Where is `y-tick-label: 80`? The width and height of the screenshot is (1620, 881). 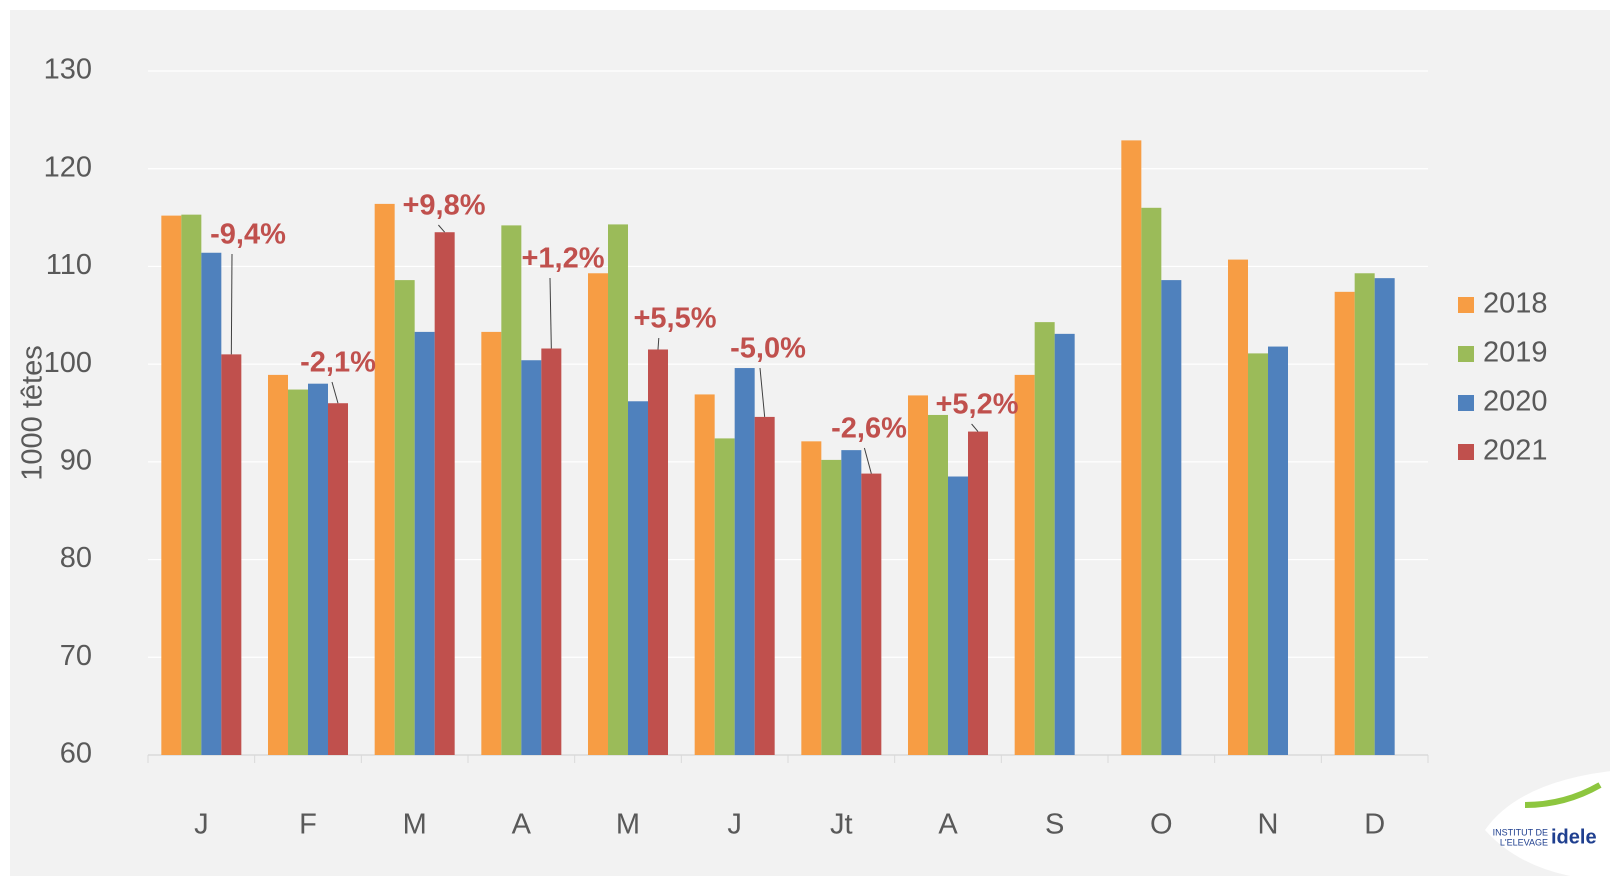
y-tick-label: 80 is located at coordinates (76, 558).